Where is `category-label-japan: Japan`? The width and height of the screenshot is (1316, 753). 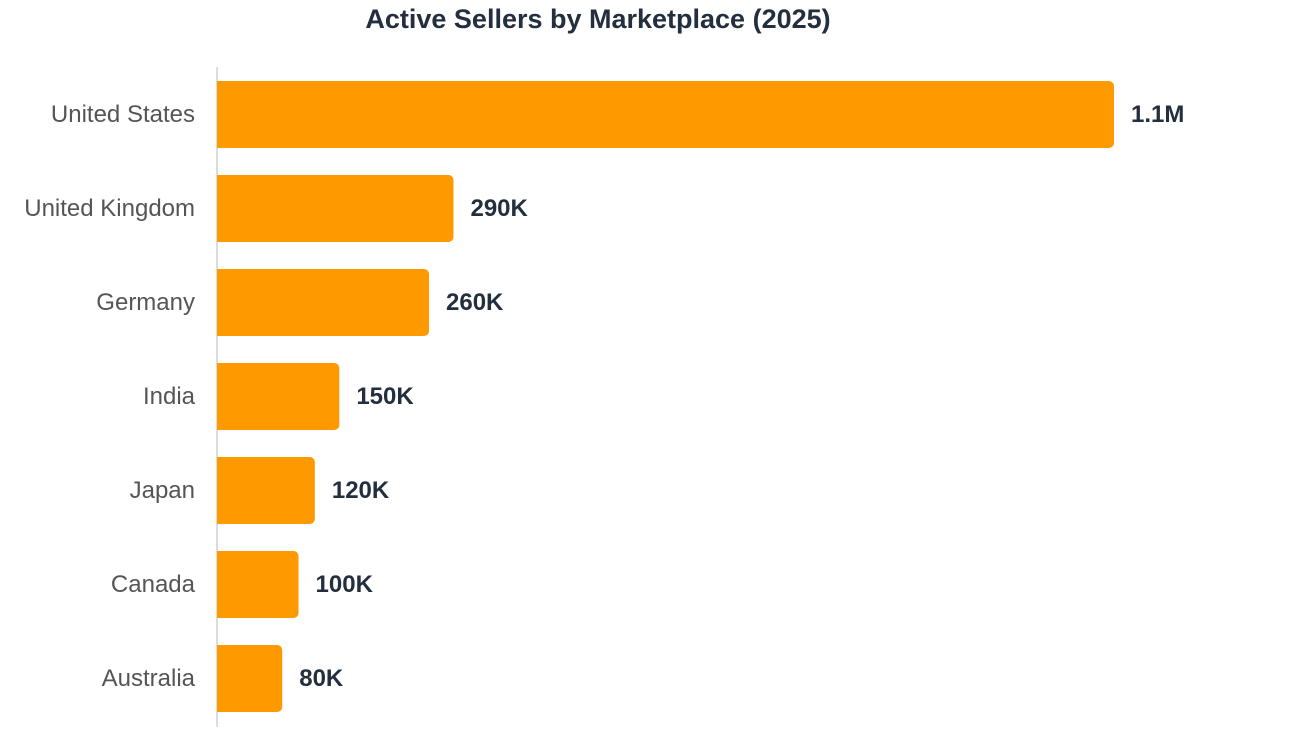
category-label-japan: Japan is located at coordinates (162, 490).